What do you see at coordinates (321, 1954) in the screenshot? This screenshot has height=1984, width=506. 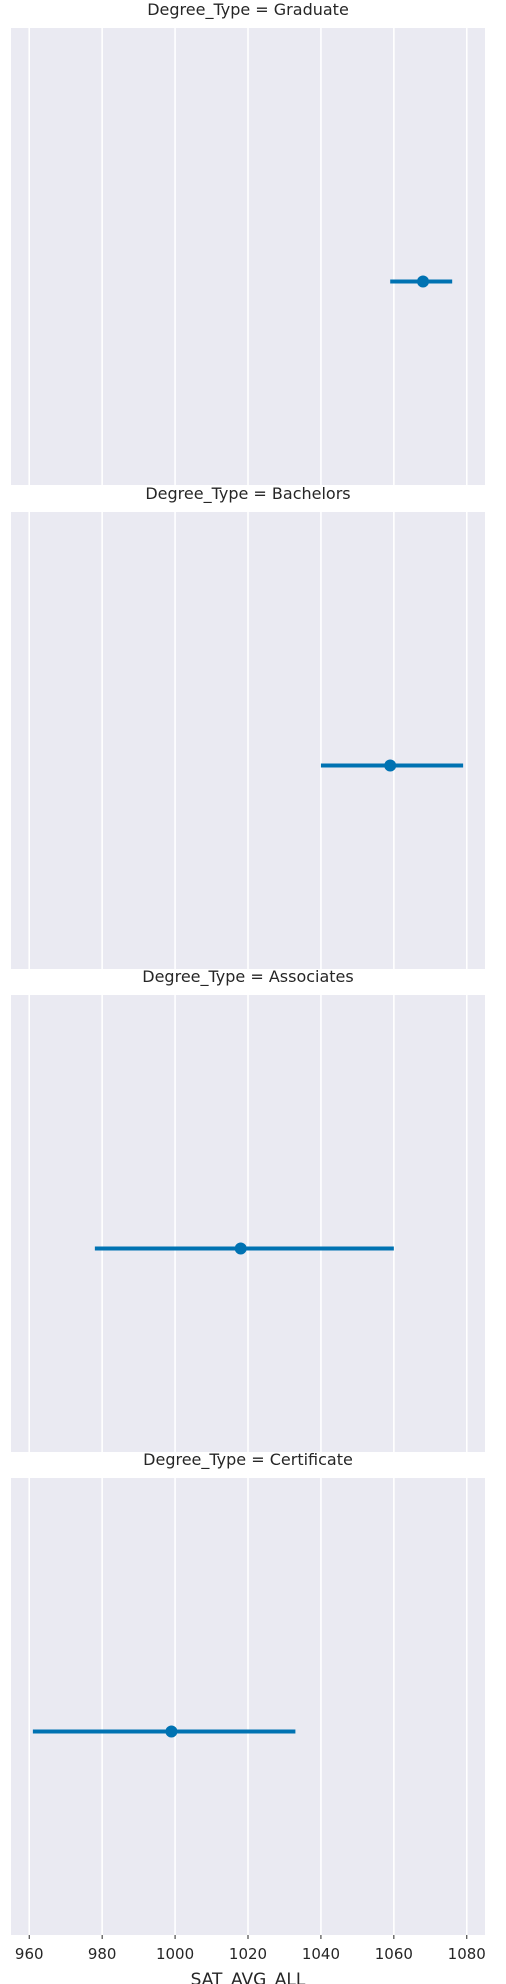 I see `x-tick-label: 1040` at bounding box center [321, 1954].